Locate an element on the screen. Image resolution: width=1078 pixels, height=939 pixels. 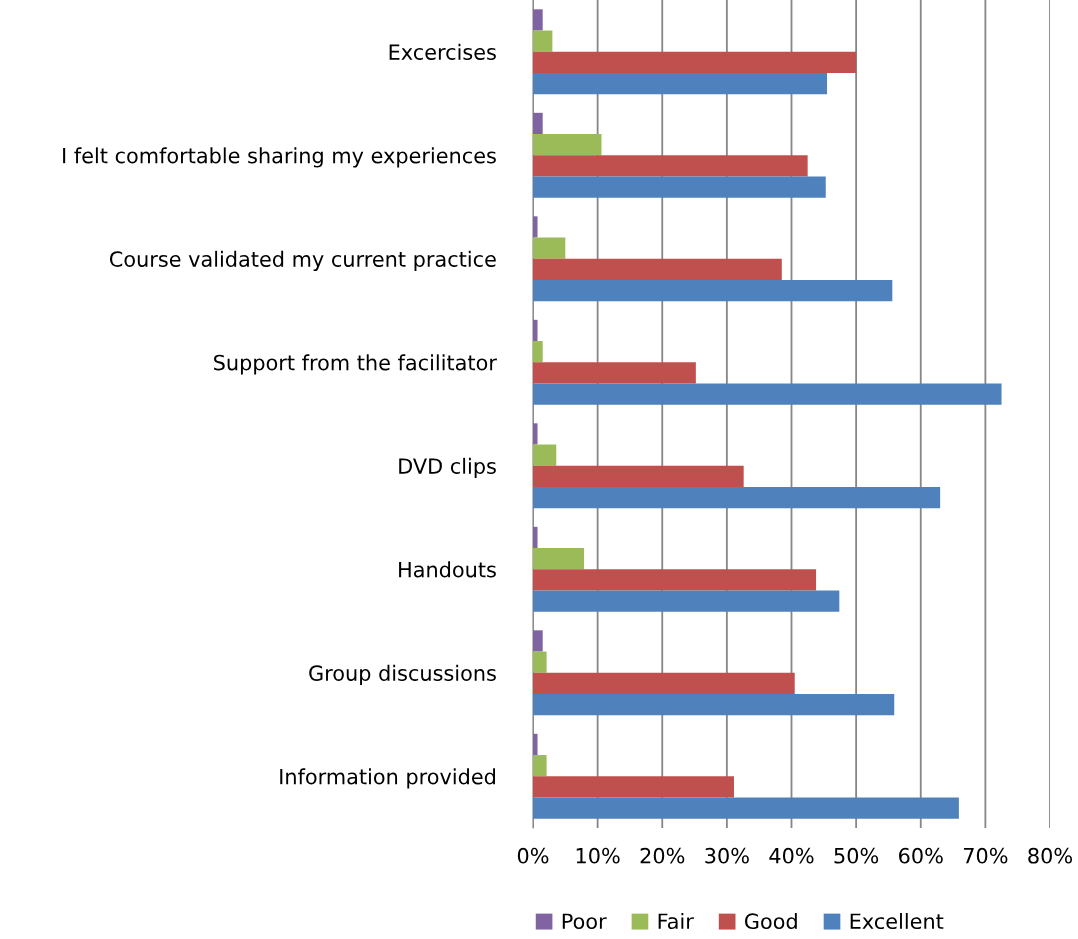
y-tick-label: DVD clips is located at coordinates (447, 467).